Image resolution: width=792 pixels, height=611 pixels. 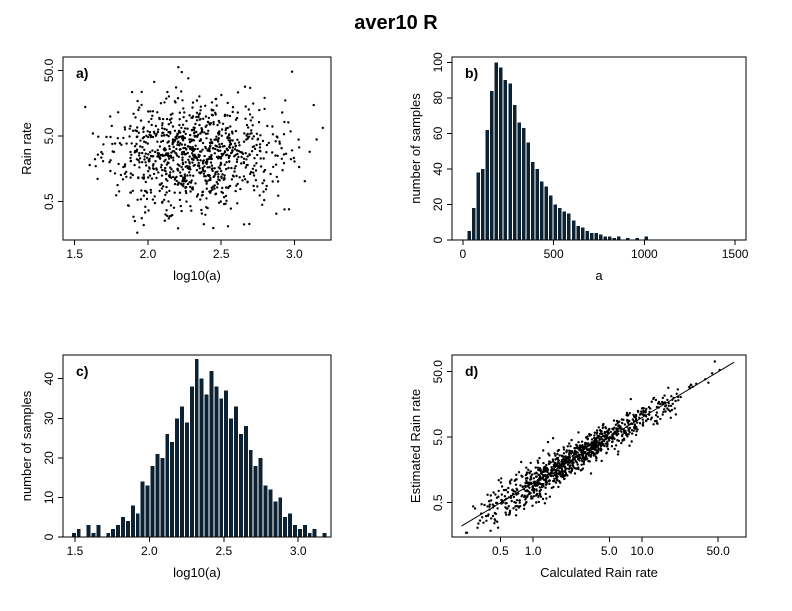 I want to click on x-tick-label: 0.5, so click(x=500, y=551).